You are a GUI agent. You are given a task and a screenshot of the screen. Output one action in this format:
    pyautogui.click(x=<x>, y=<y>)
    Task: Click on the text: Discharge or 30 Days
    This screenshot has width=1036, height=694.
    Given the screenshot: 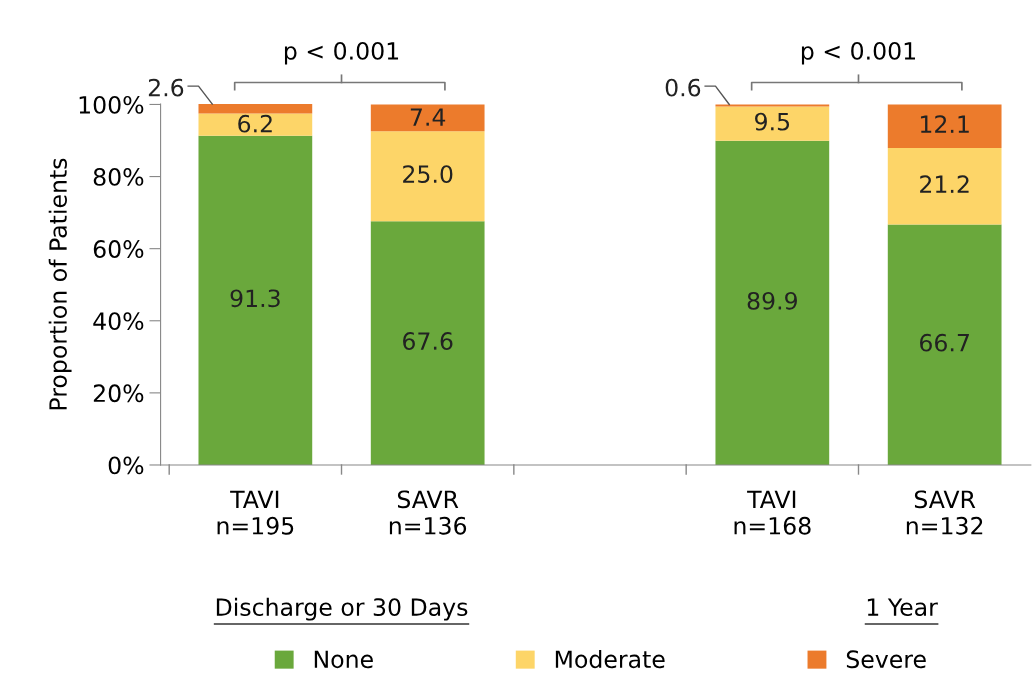 What is the action you would take?
    pyautogui.click(x=342, y=609)
    